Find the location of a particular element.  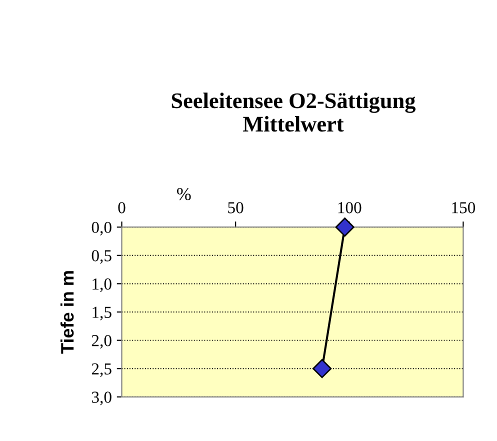

y-tick-label: 2,0 is located at coordinates (102, 342).